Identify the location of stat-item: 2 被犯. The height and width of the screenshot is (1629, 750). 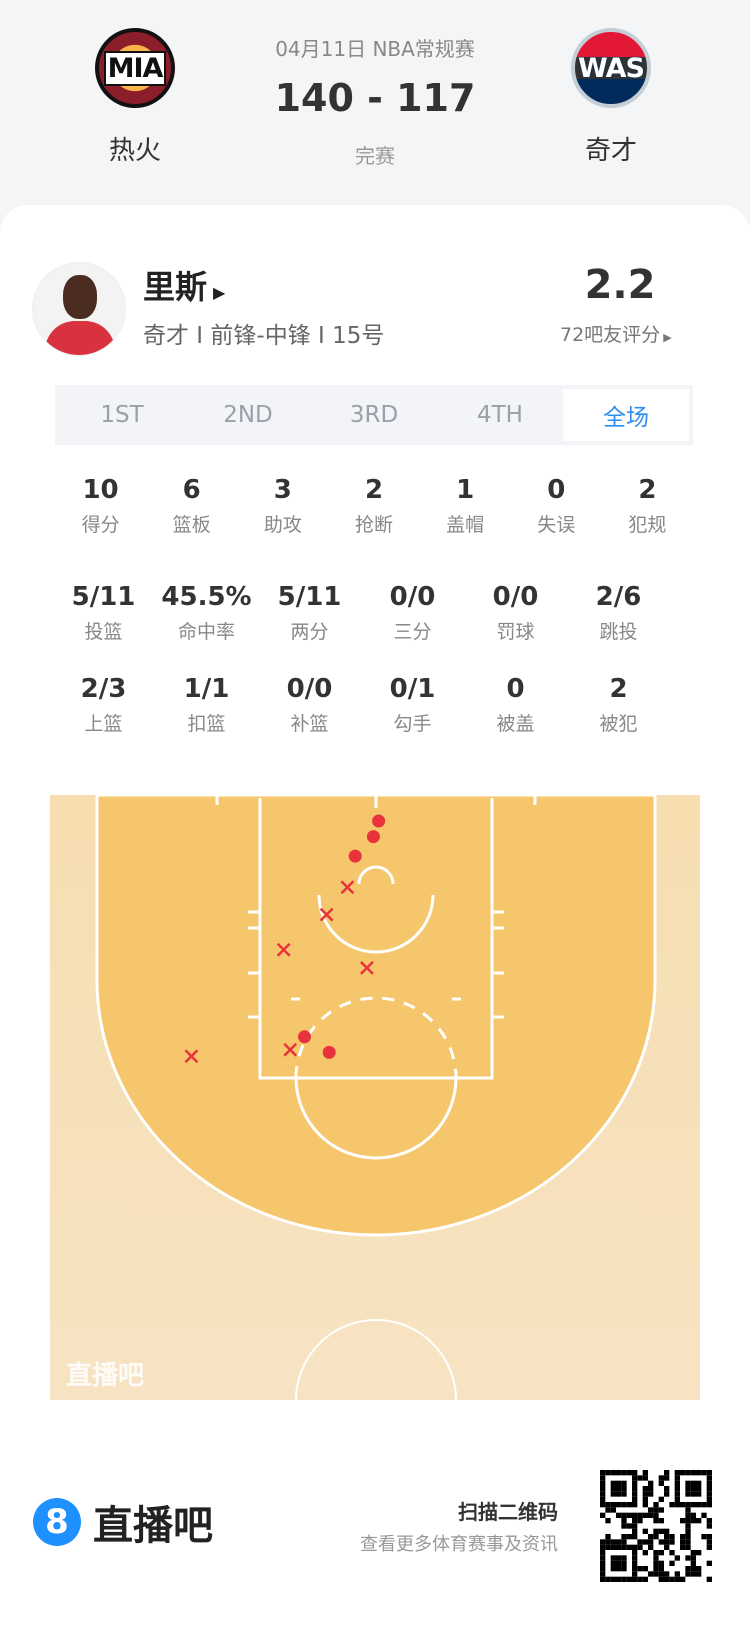
(618, 703).